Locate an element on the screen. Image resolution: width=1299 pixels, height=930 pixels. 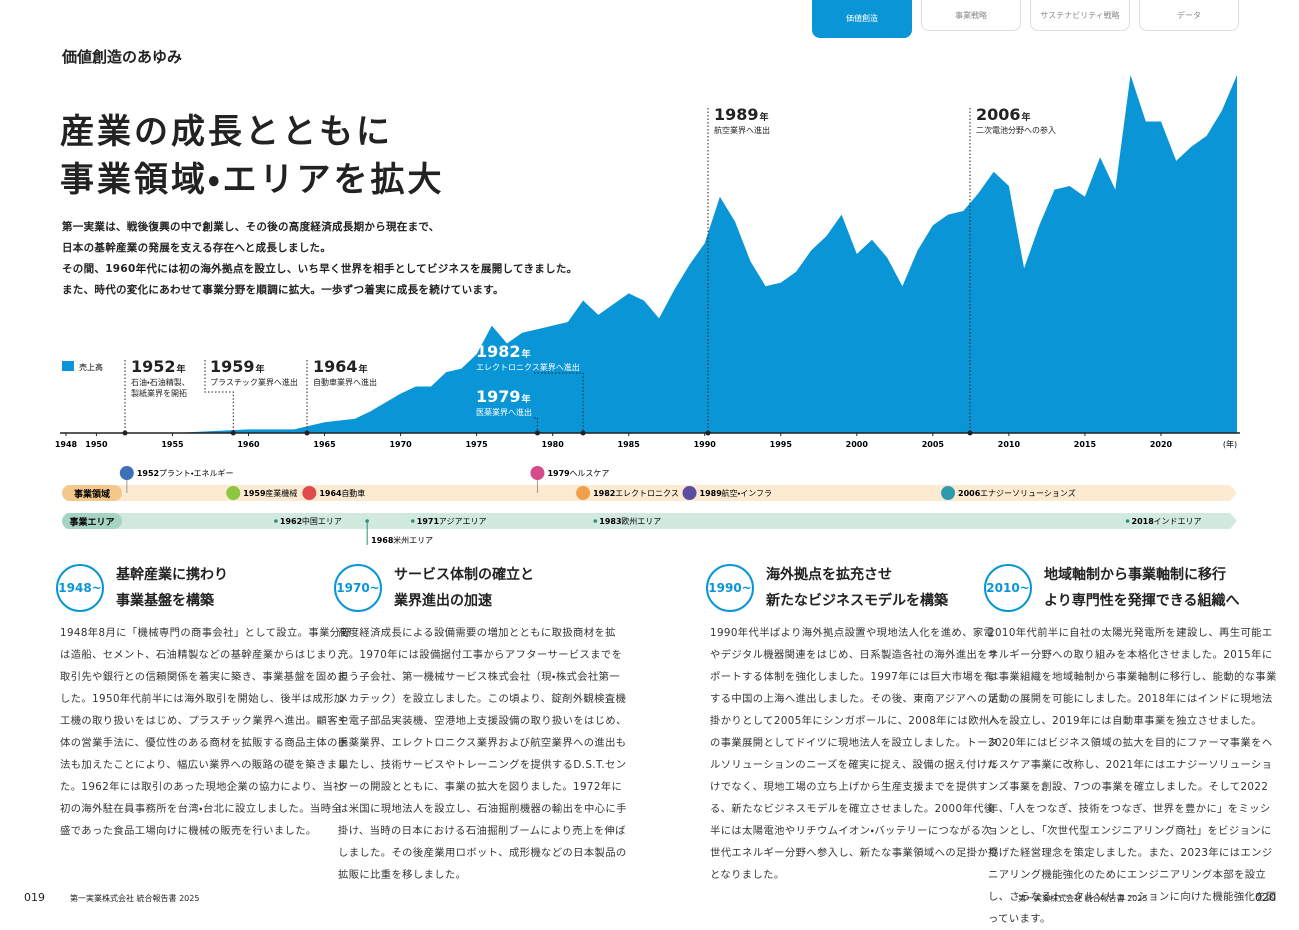
era-badge: 1970~ is located at coordinates (358, 588).